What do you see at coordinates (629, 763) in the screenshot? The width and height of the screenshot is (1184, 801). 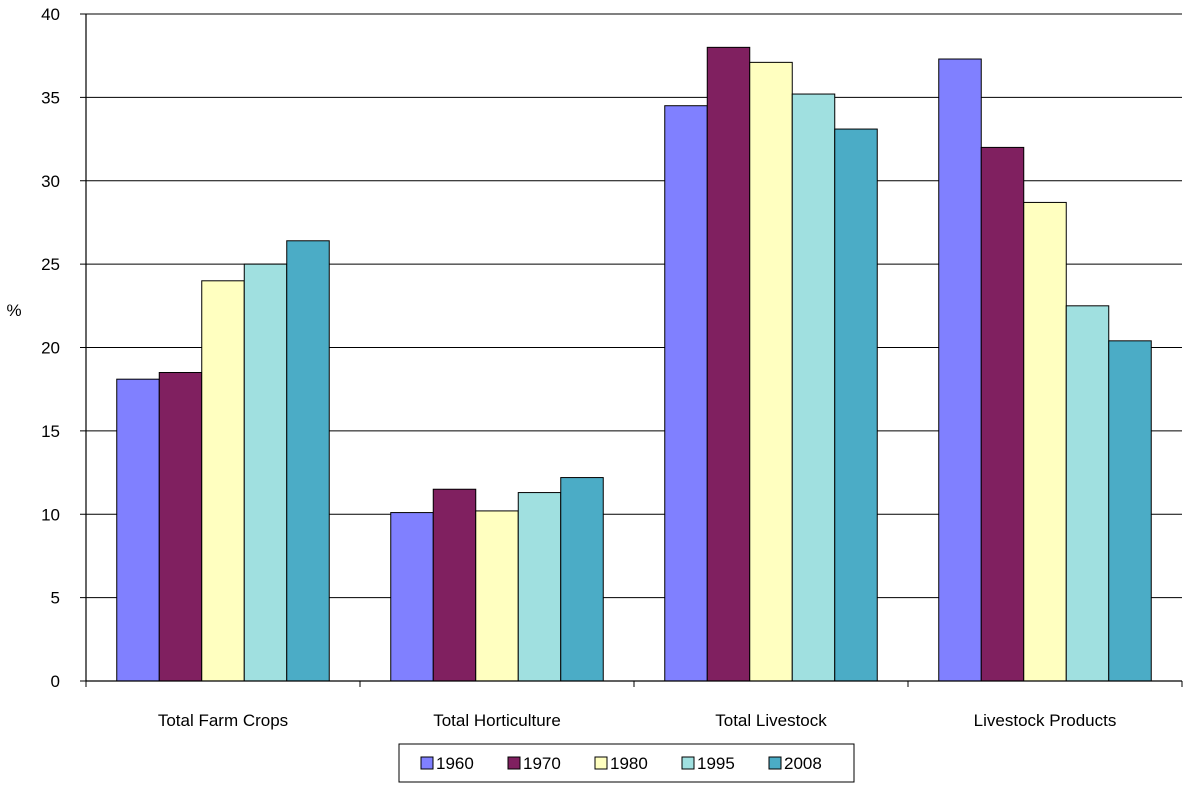 I see `legend-label-1980: 1980` at bounding box center [629, 763].